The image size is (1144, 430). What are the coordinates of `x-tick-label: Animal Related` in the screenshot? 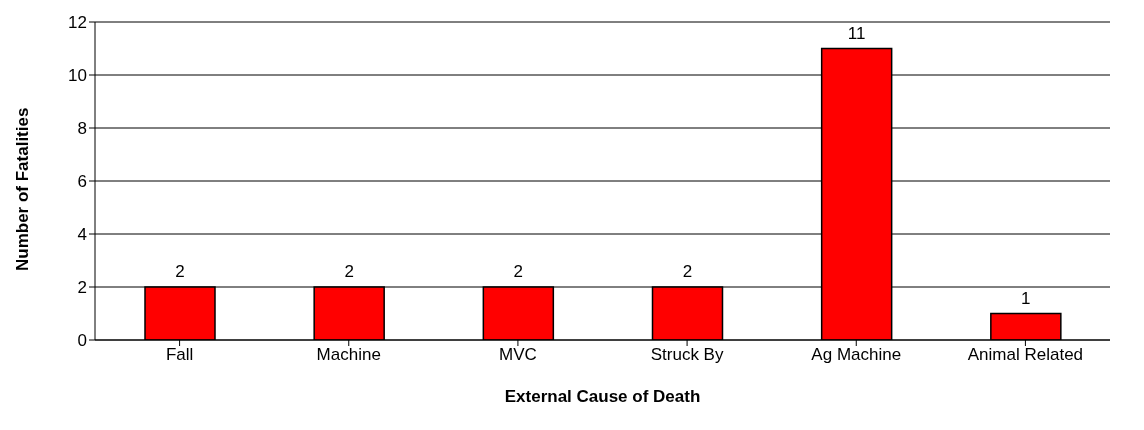 It's located at (1025, 355).